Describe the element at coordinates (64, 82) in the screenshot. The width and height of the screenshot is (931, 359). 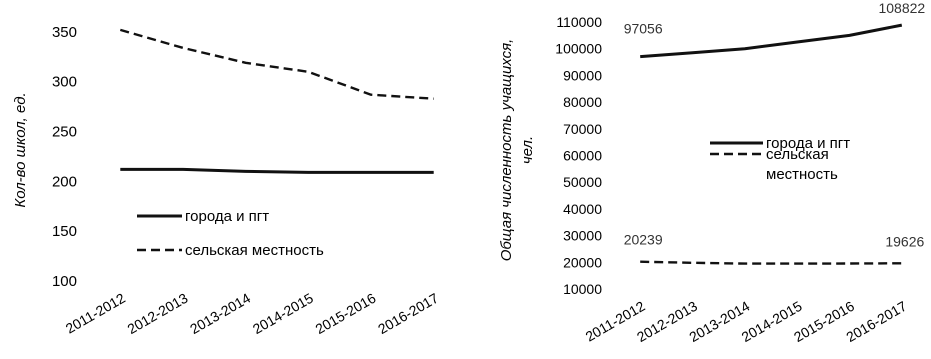
I see `y-tick-label: 300` at that location.